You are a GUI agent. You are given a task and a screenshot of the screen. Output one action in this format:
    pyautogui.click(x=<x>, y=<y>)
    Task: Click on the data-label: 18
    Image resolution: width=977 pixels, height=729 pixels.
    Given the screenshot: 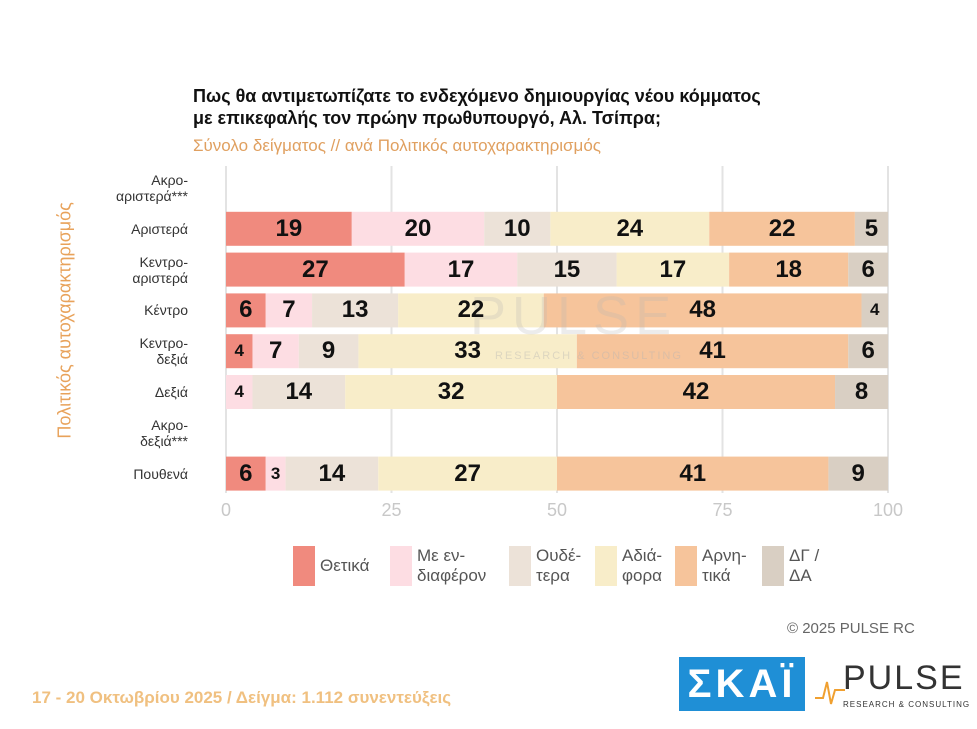 What is the action you would take?
    pyautogui.click(x=789, y=269)
    